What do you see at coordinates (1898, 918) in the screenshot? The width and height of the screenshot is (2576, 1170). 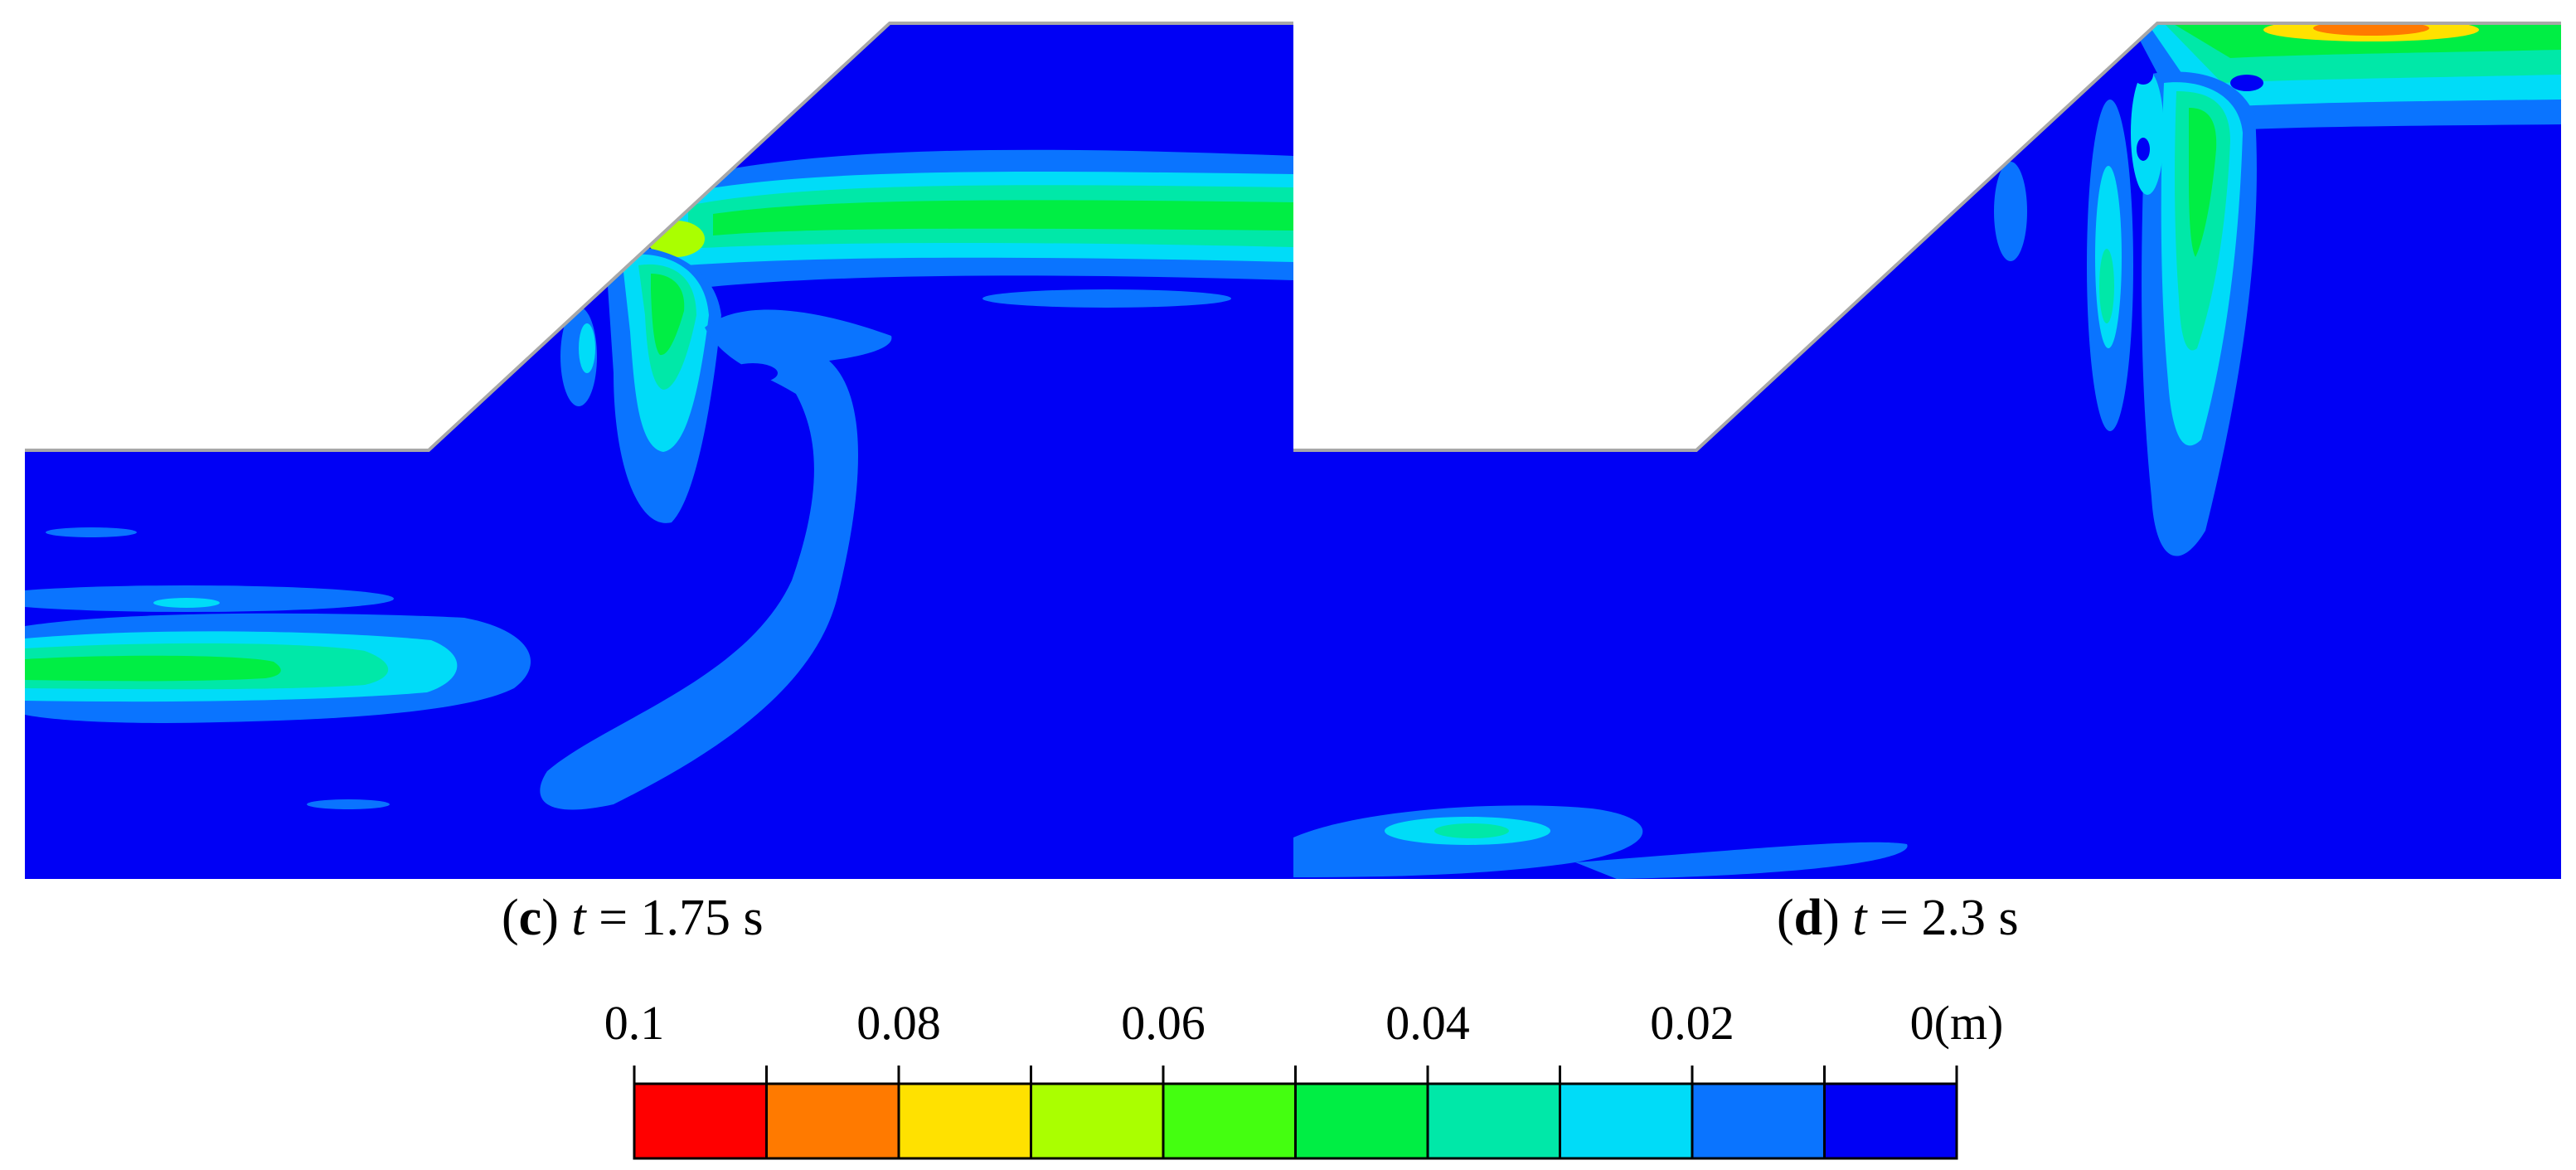 I see `caption-d: (d) t = 2.3 s` at bounding box center [1898, 918].